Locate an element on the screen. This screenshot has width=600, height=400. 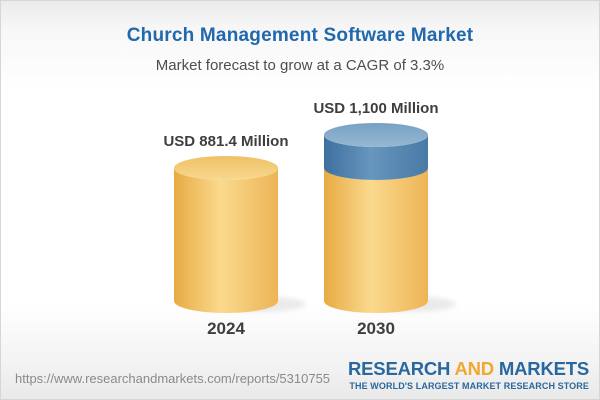
category-label-2030: 2030 is located at coordinates (376, 328).